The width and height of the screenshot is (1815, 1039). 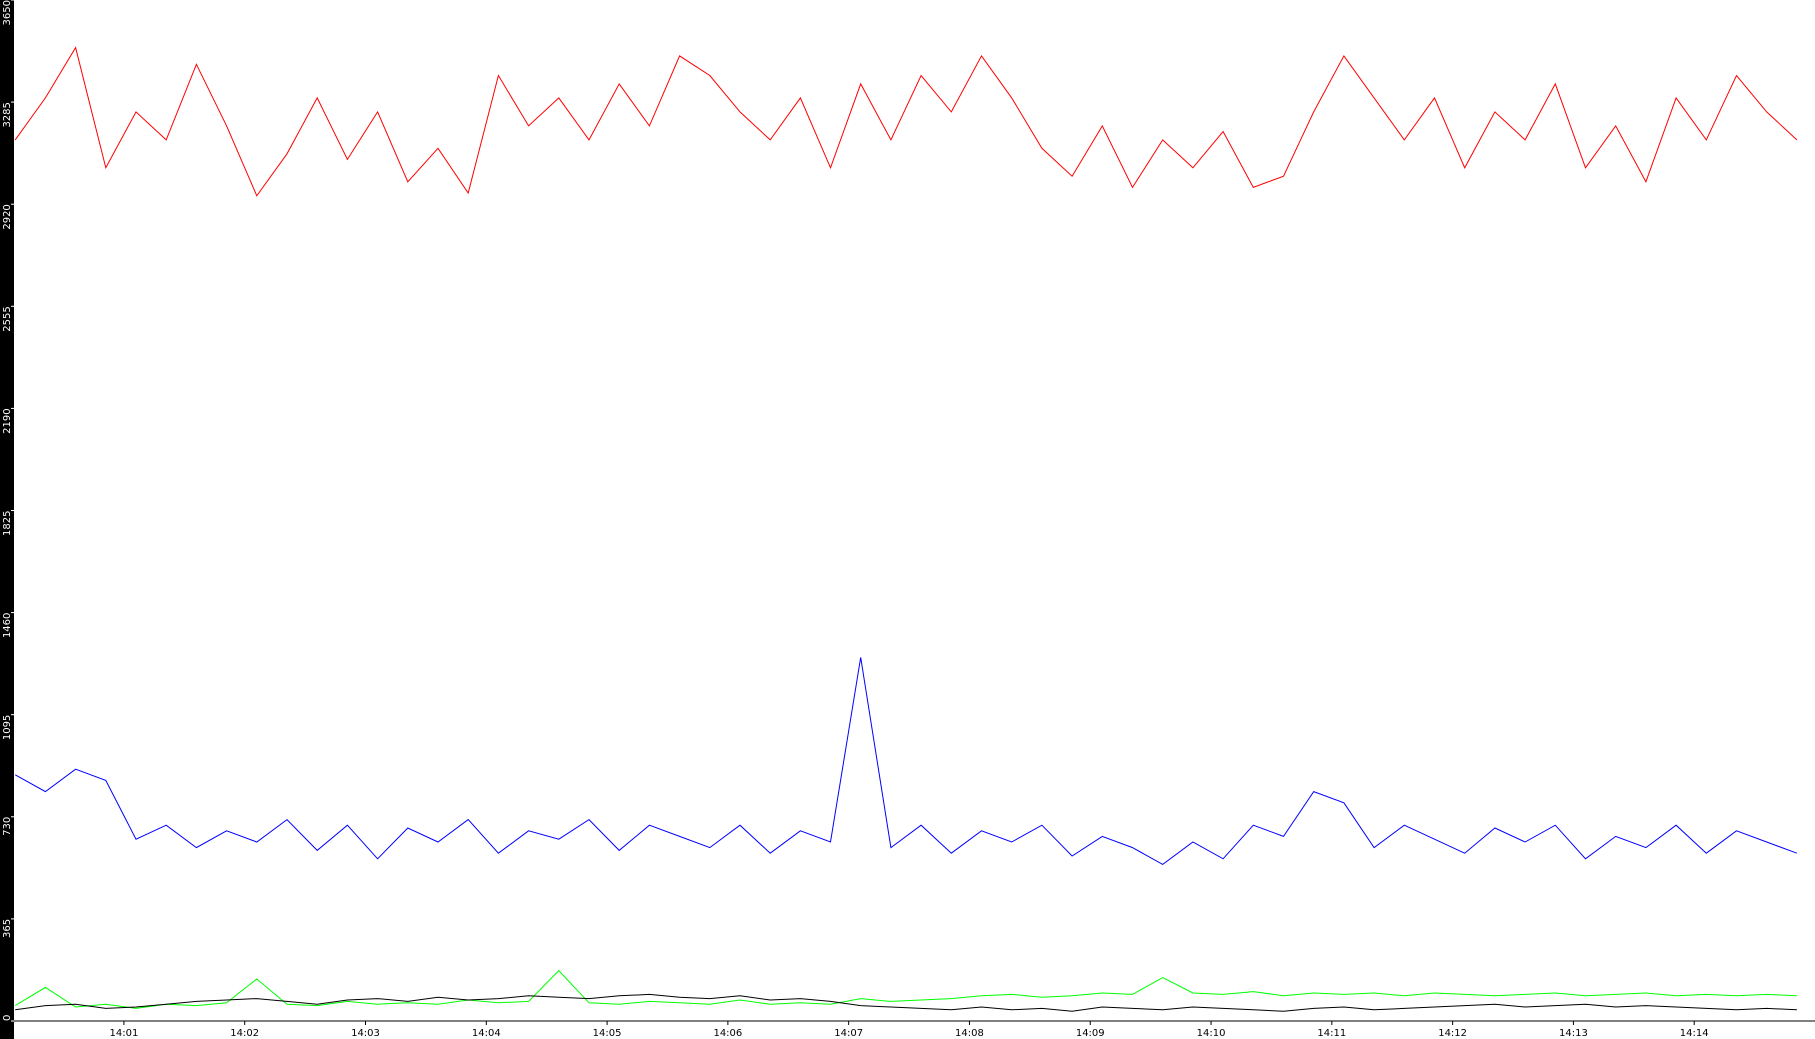 What do you see at coordinates (7, 928) in the screenshot?
I see `y-tick-label: 365` at bounding box center [7, 928].